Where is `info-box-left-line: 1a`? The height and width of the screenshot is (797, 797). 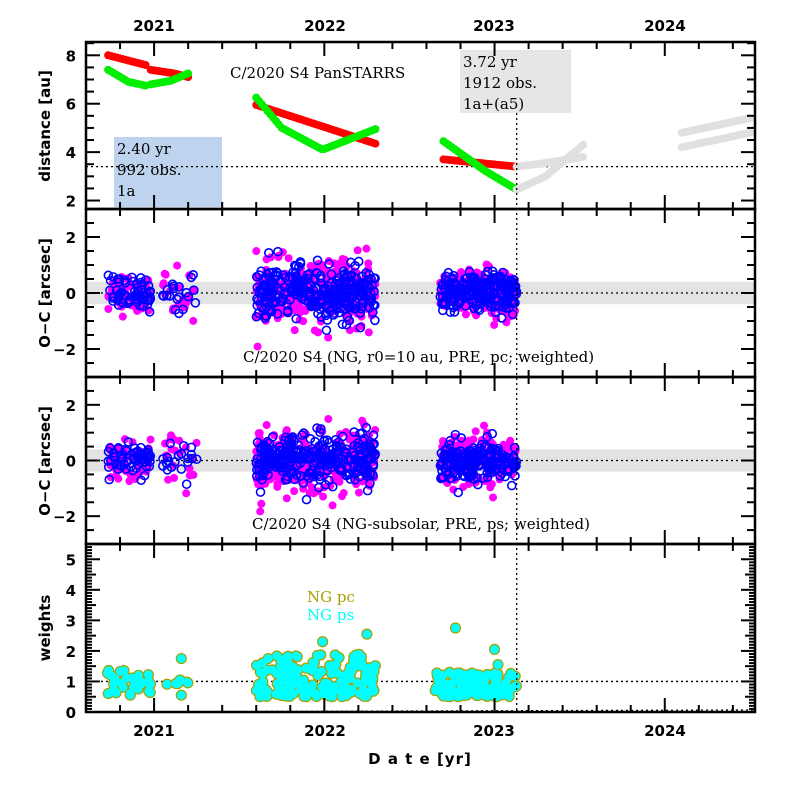
info-box-left-line: 1a is located at coordinates (126, 191).